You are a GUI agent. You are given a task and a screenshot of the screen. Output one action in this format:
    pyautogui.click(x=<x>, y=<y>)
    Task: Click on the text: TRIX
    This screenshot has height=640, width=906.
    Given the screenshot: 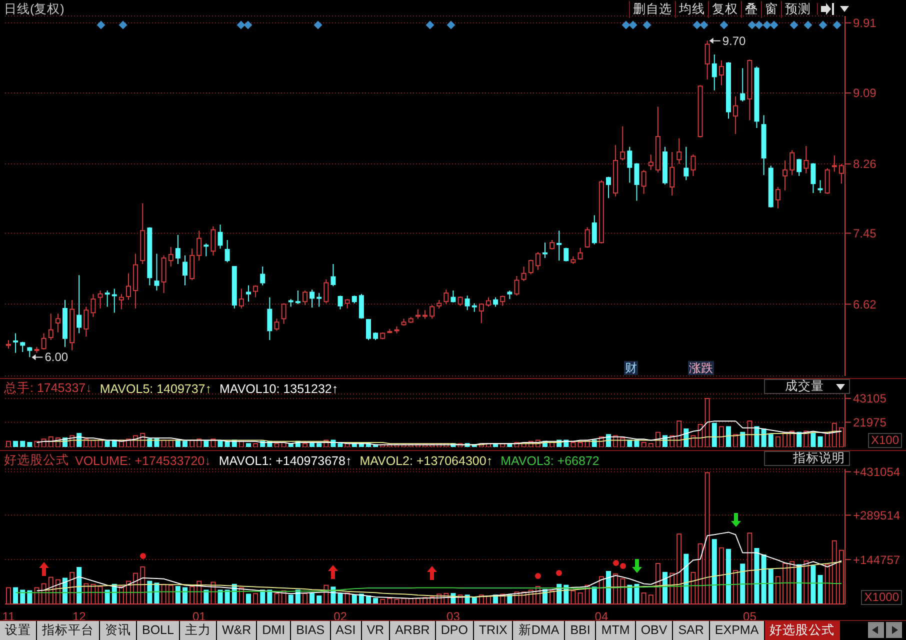 What is the action you would take?
    pyautogui.click(x=493, y=630)
    